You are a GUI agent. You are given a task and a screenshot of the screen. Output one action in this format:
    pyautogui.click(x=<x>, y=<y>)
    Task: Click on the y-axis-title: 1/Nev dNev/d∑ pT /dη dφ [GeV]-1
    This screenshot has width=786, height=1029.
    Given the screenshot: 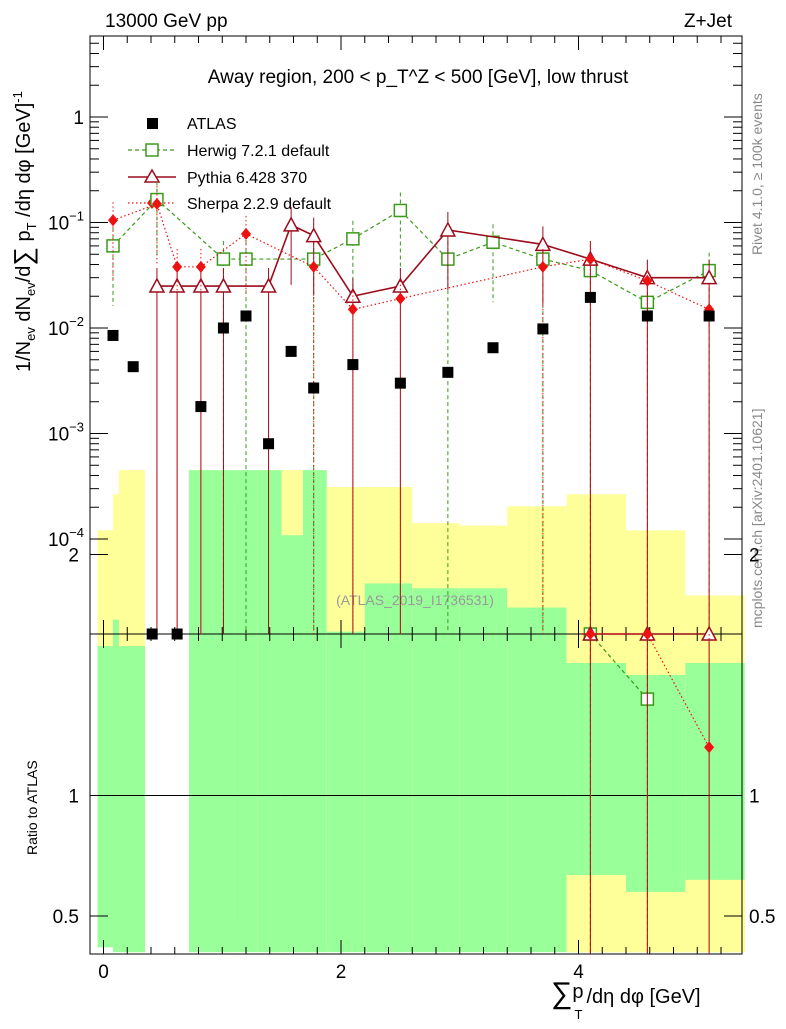 What is the action you would take?
    pyautogui.click(x=23, y=231)
    